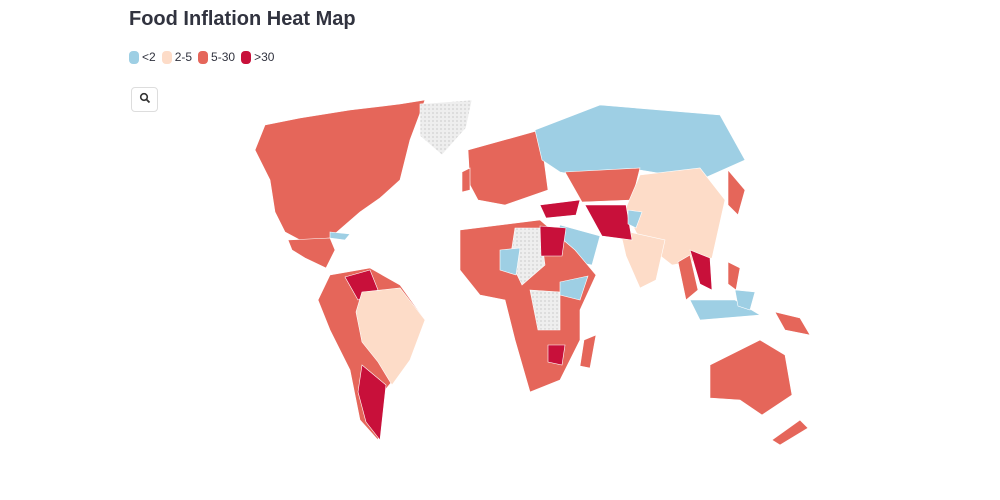  I want to click on legend-label: 2-5, so click(183, 57).